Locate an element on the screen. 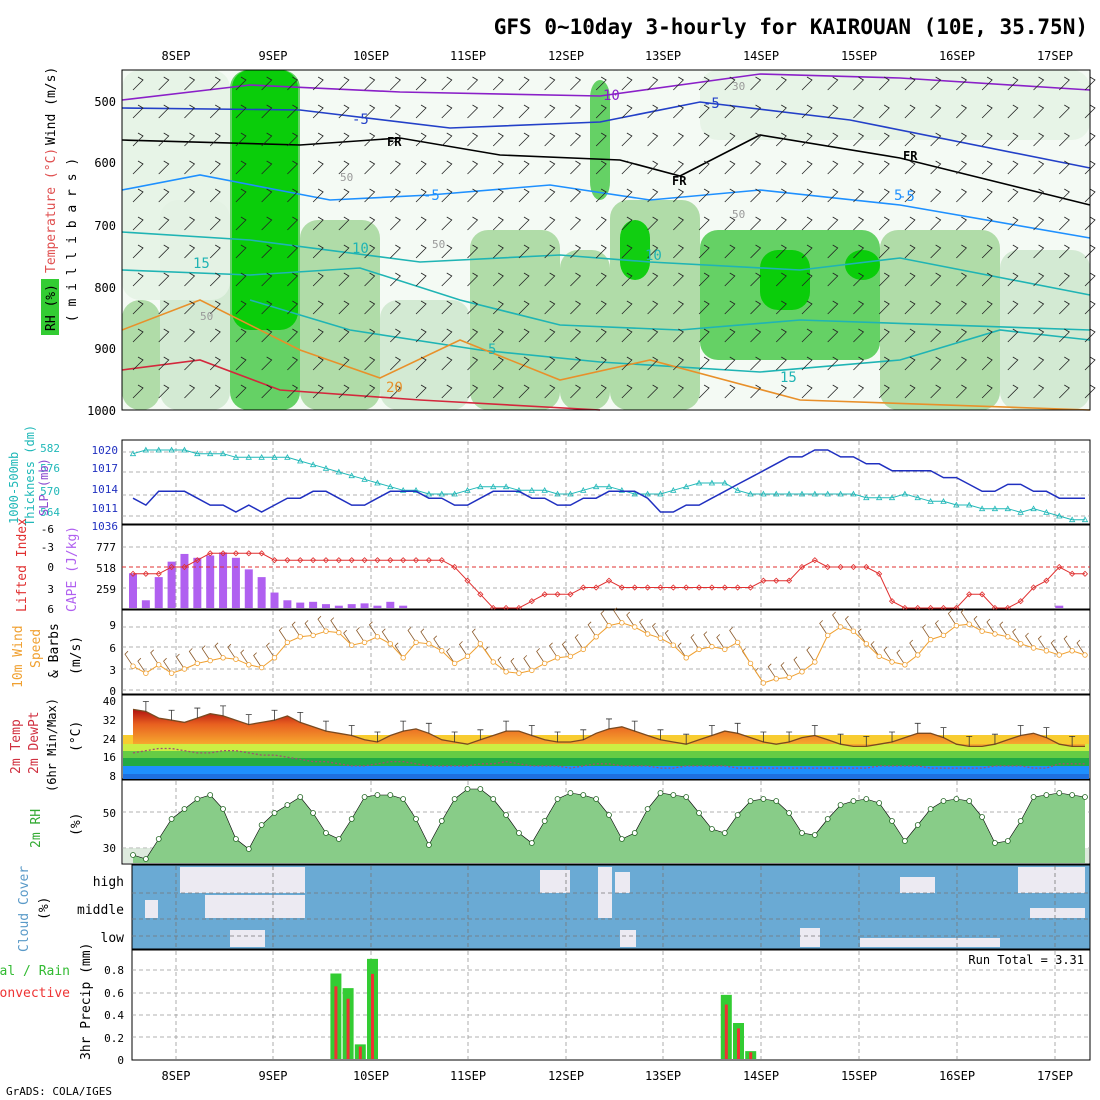 The height and width of the screenshot is (1100, 1100). precip-convective-bar is located at coordinates (372, 1016).